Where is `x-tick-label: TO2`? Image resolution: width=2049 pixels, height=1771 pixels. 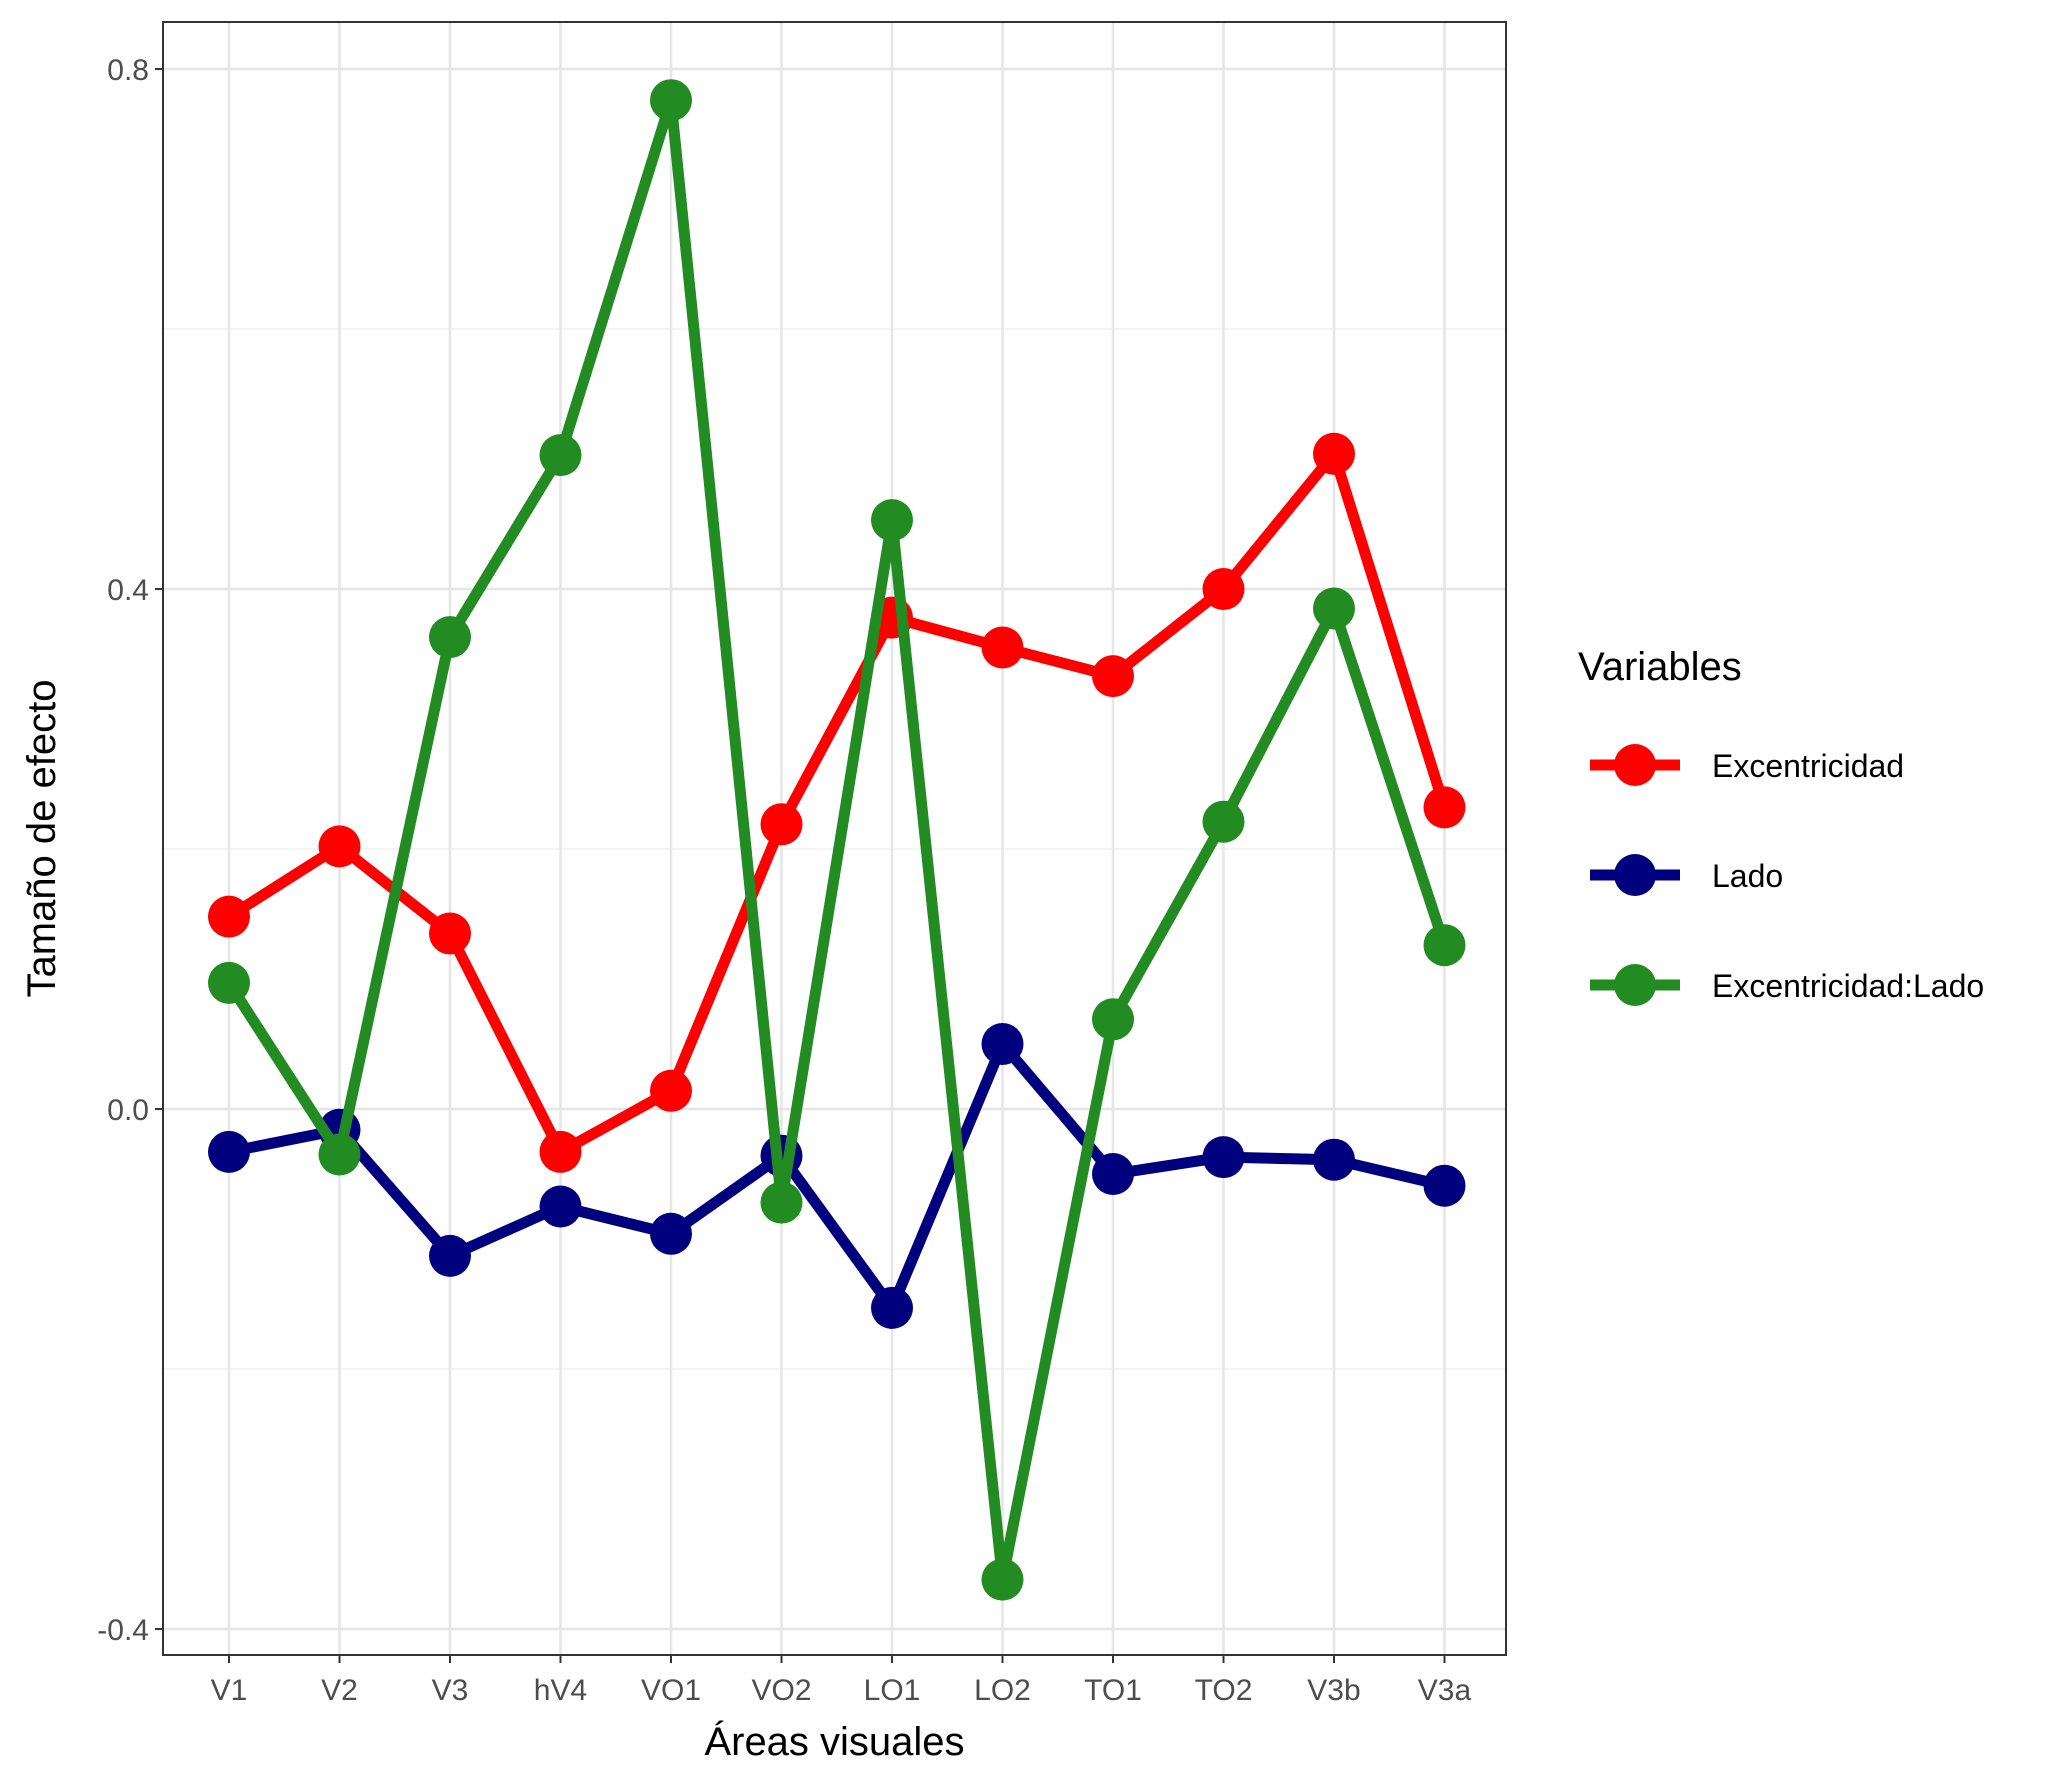 x-tick-label: TO2 is located at coordinates (1224, 1690).